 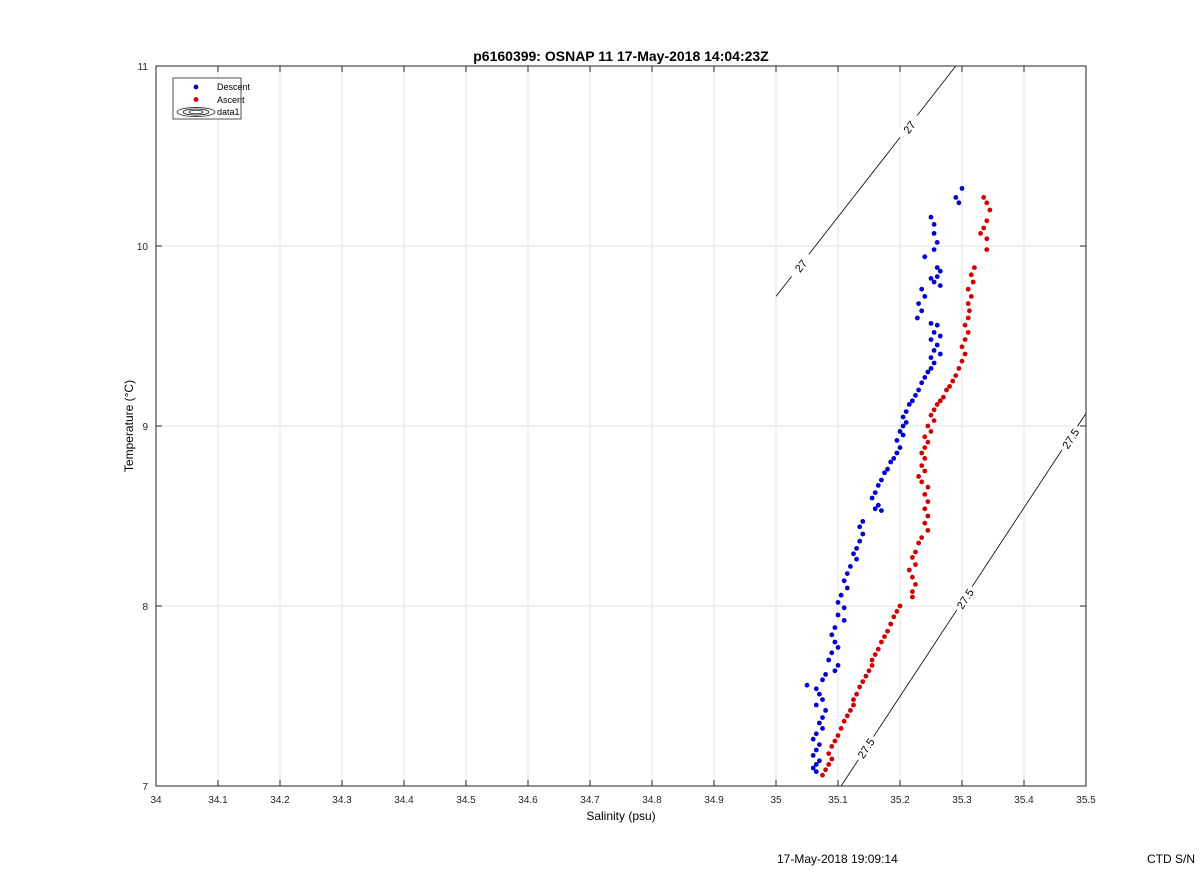 What do you see at coordinates (838, 800) in the screenshot?
I see `x-tick-label: 35.1` at bounding box center [838, 800].